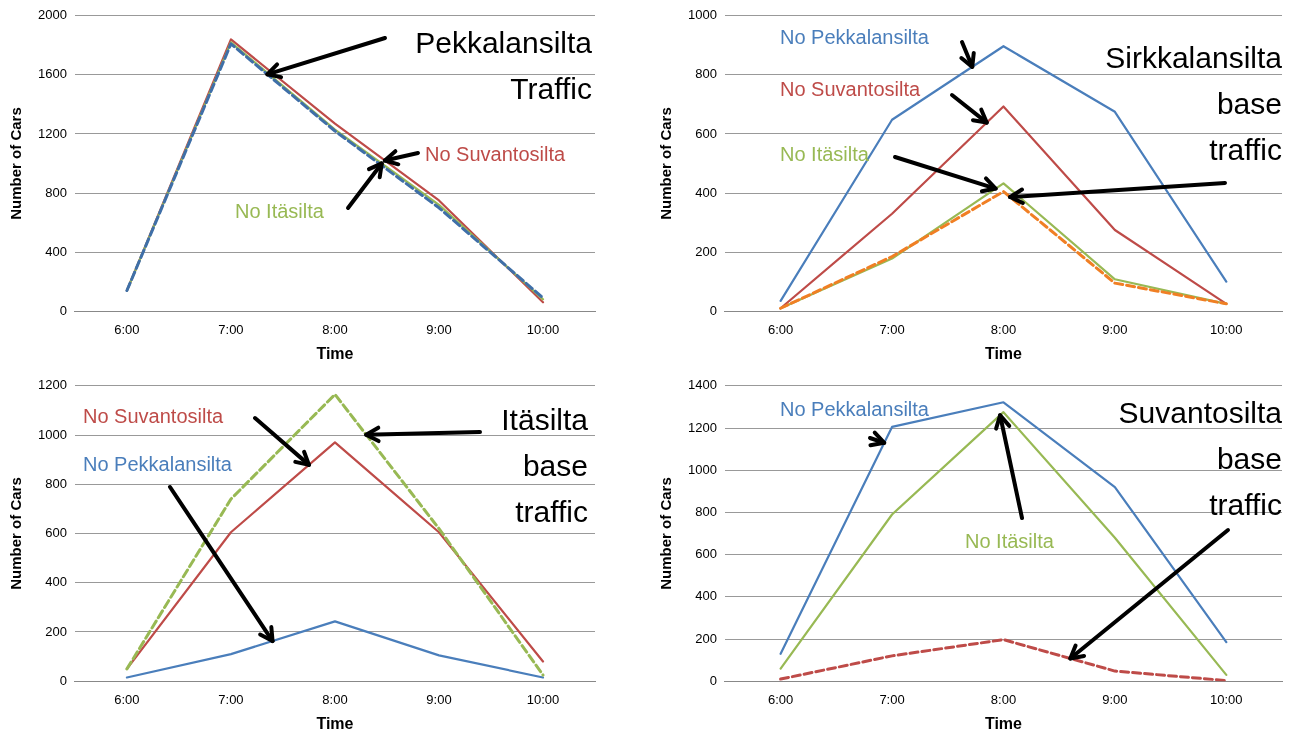  What do you see at coordinates (158, 463) in the screenshot?
I see `text: No Pekkalansilta` at bounding box center [158, 463].